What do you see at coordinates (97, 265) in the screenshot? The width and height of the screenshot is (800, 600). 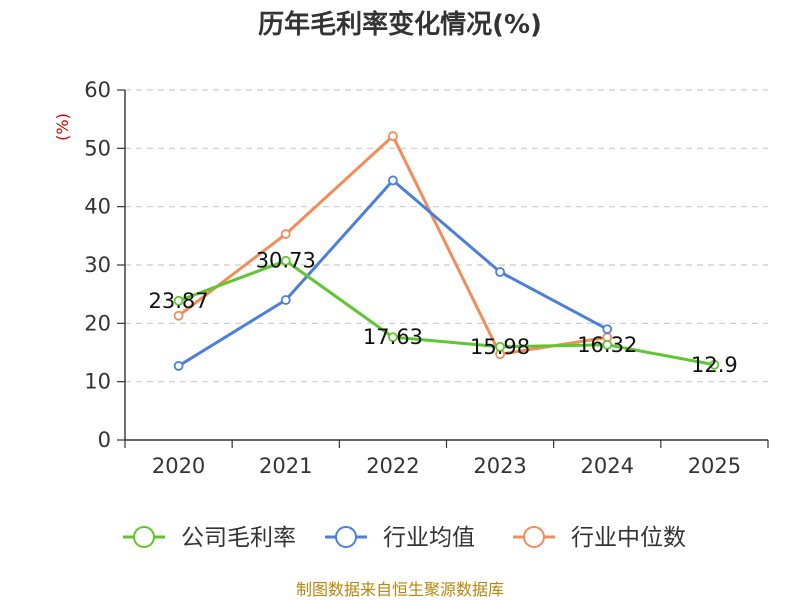 I see `y-tick-label: 30` at bounding box center [97, 265].